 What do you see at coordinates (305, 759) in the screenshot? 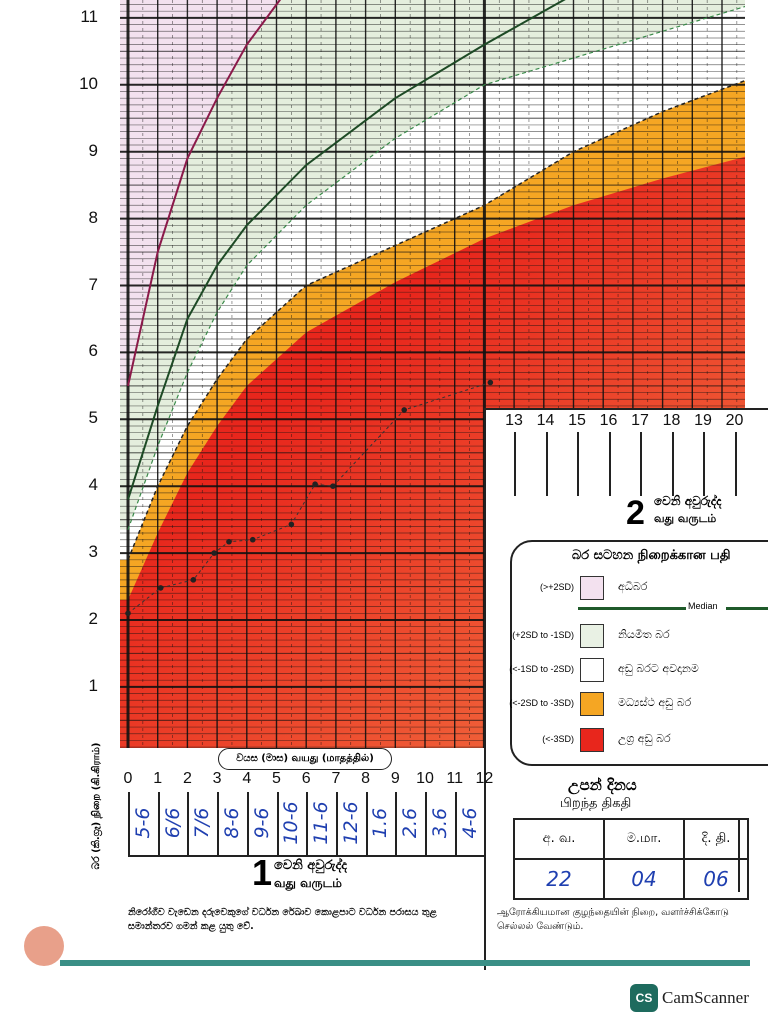
I see `age-caption: වයස (මාස) வயது (மாதத்தில்)` at bounding box center [305, 759].